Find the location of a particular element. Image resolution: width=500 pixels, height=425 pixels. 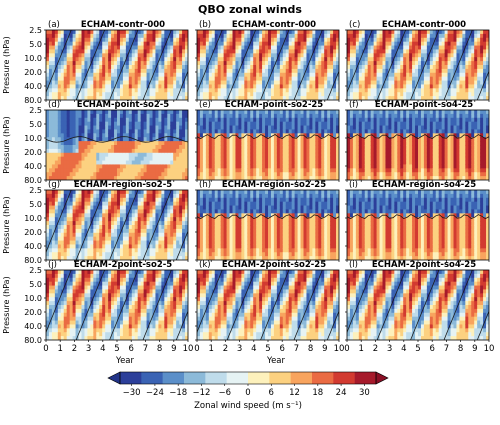

panel-letter: (a) is located at coordinates (54, 25).